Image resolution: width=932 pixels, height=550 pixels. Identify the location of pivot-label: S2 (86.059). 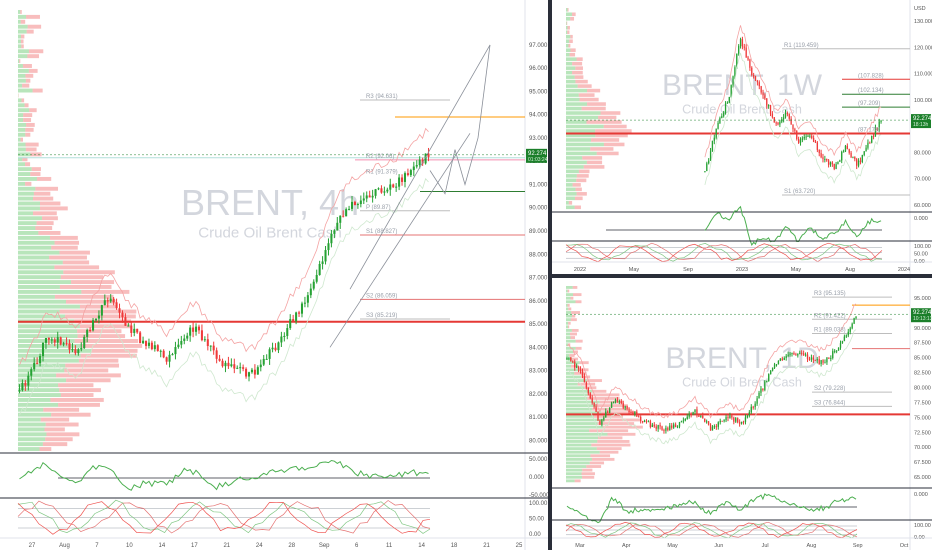
(381, 296).